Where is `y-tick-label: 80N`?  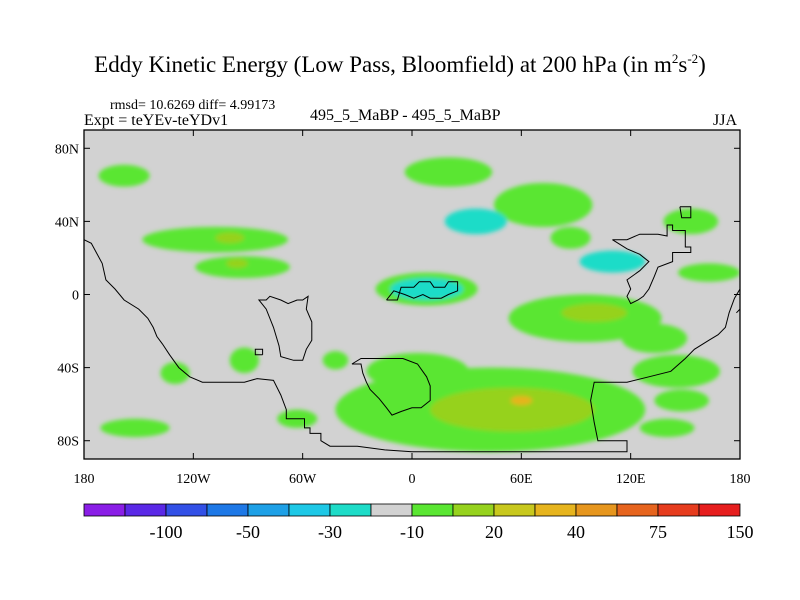 y-tick-label: 80N is located at coordinates (67, 149).